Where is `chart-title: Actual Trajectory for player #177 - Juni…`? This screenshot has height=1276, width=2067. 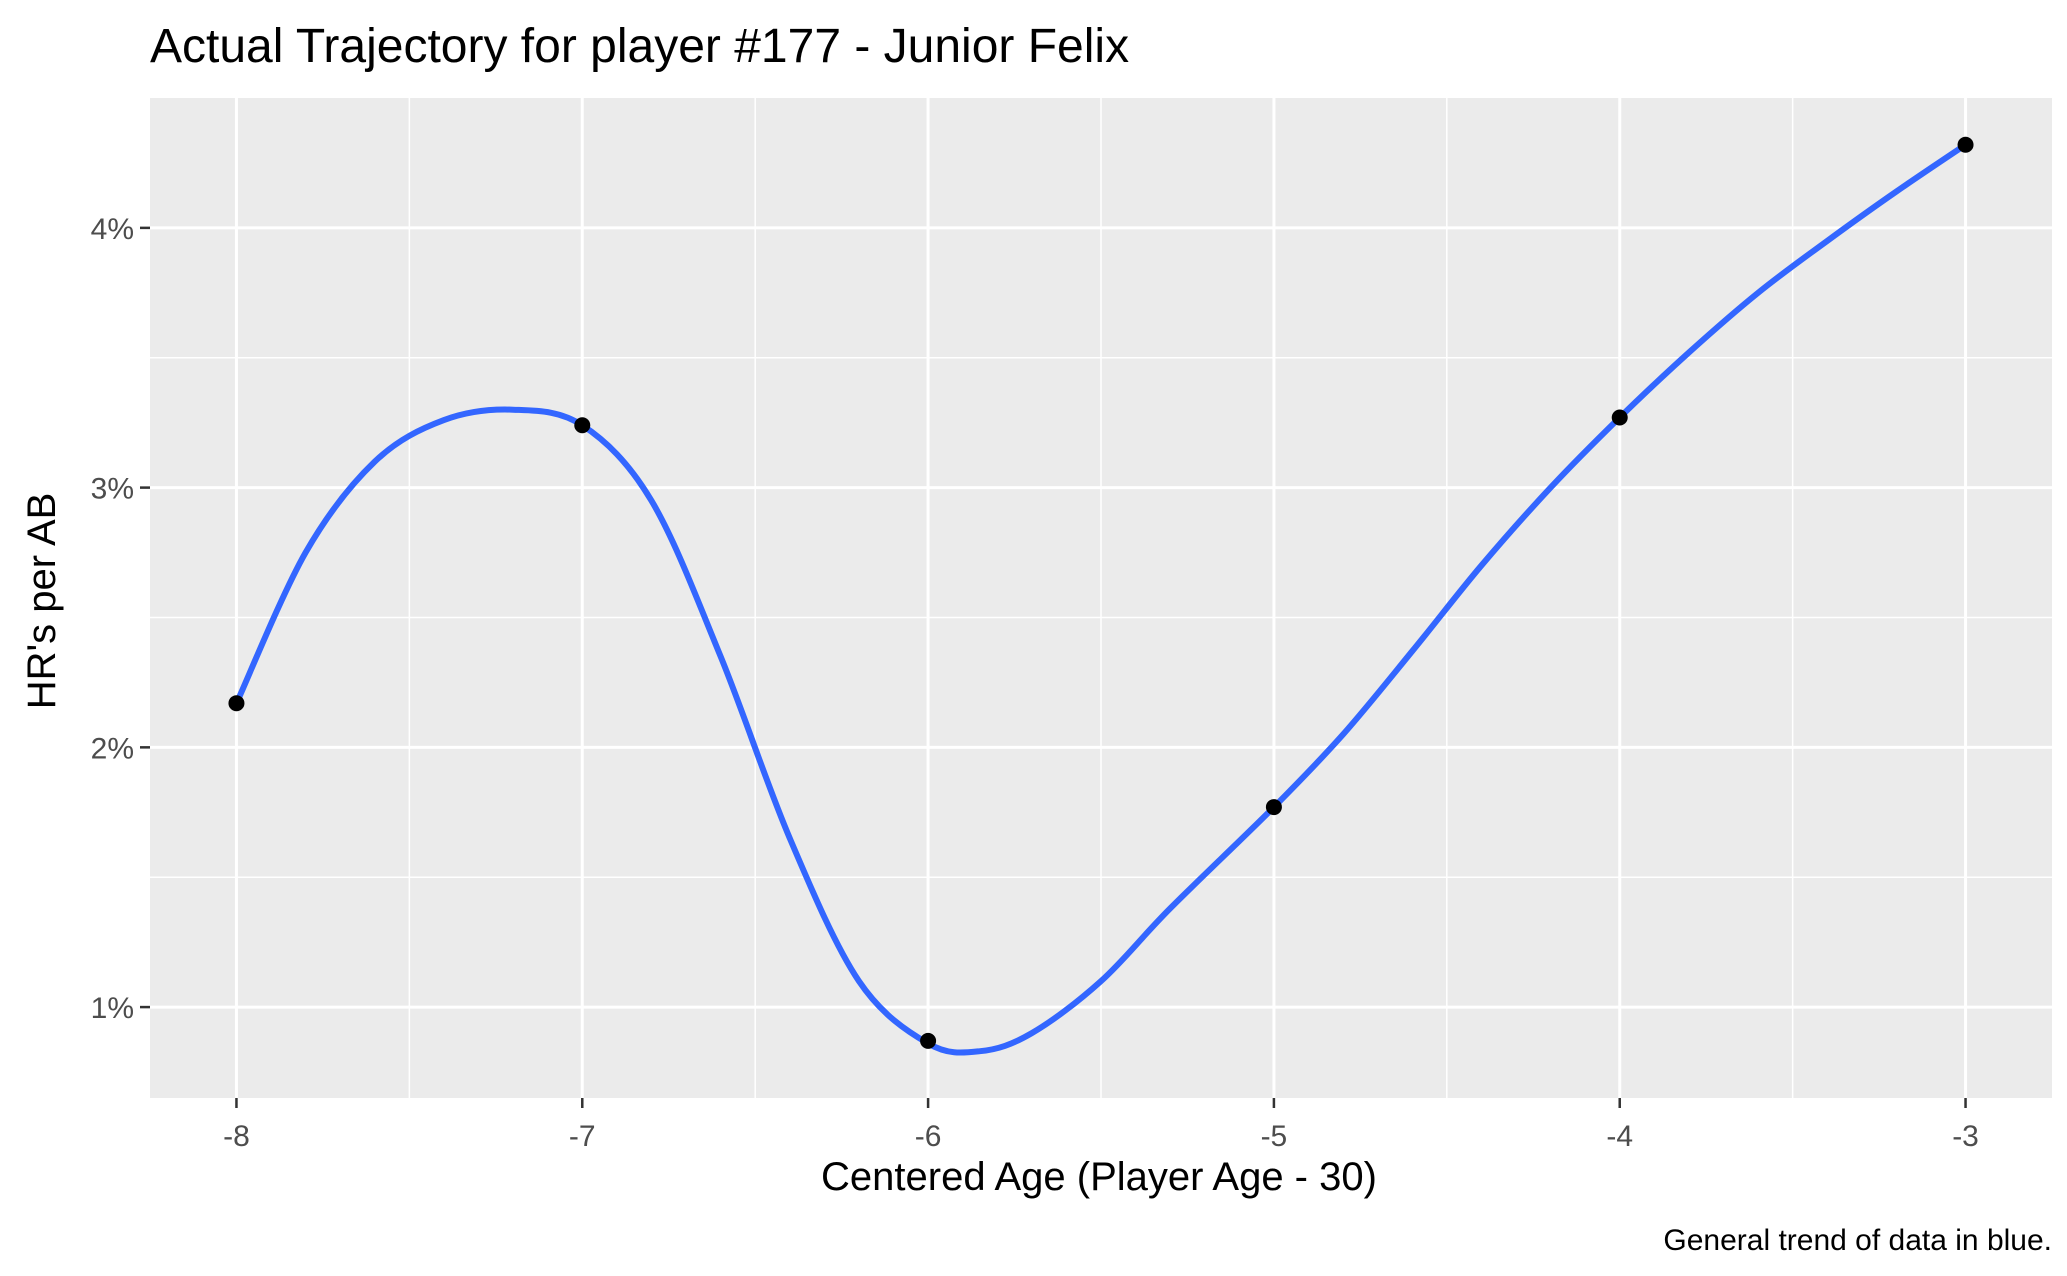 chart-title: Actual Trajectory for player #177 - Juni… is located at coordinates (639, 46).